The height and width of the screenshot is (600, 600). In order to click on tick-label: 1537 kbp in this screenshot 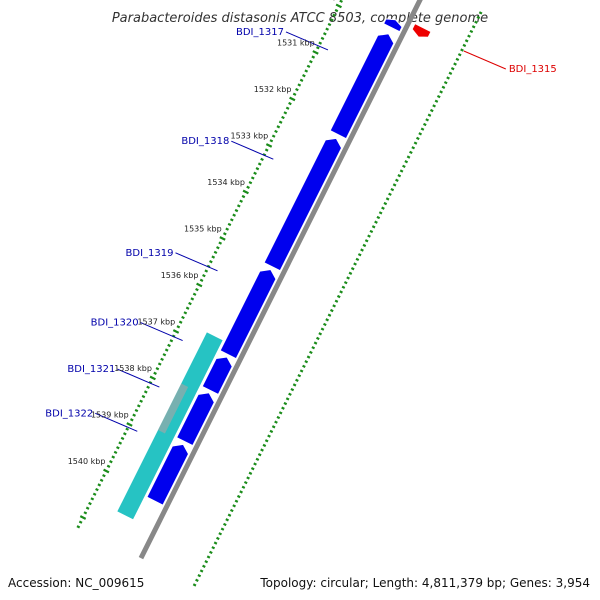, I will do `click(156, 322)`.